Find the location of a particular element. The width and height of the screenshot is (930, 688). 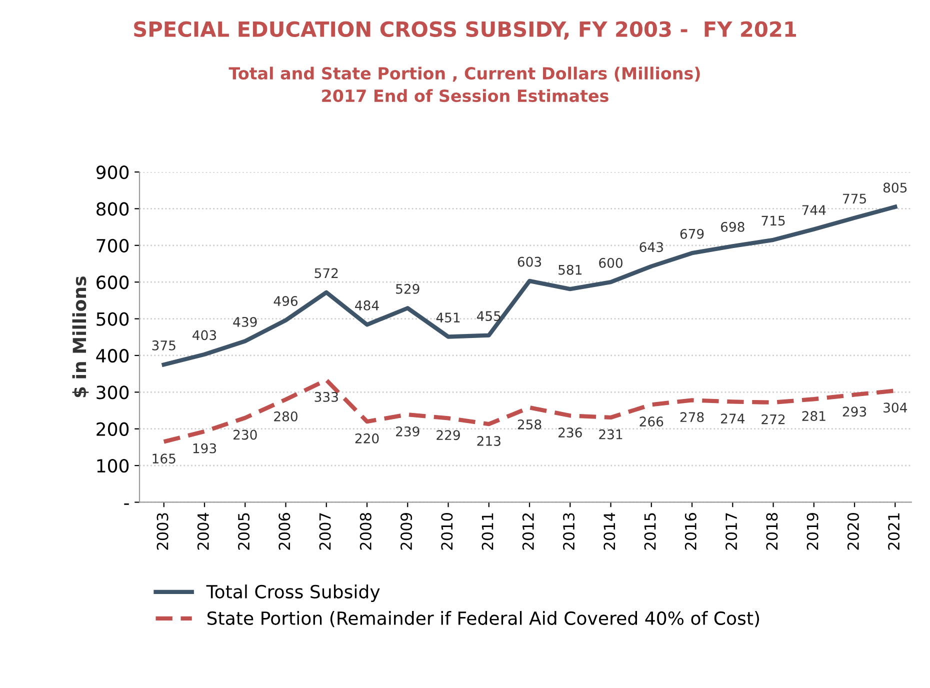

data-label: 193 is located at coordinates (204, 448).